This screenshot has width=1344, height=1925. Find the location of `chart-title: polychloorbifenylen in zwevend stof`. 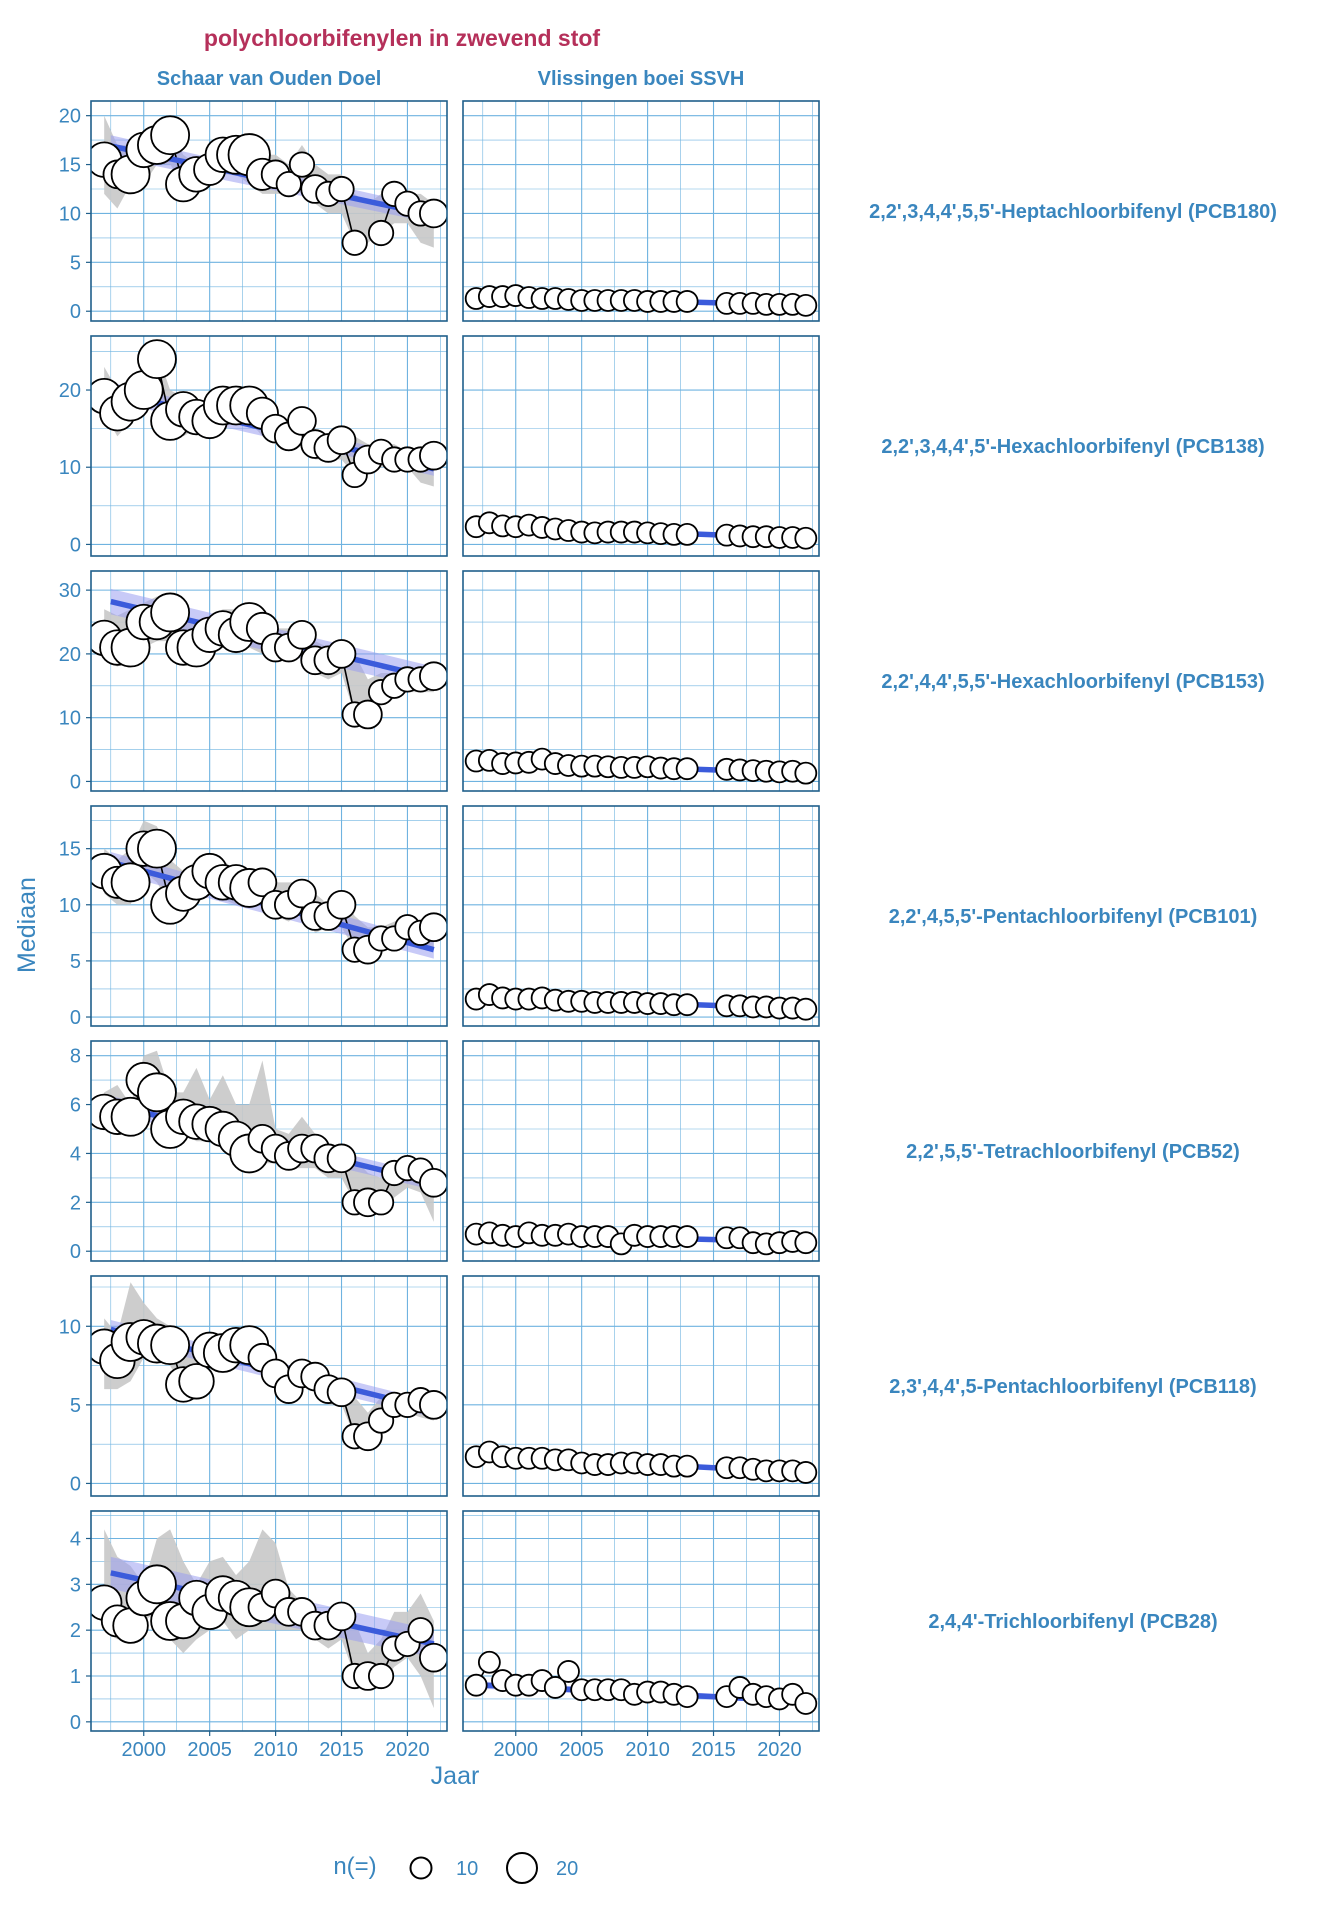

chart-title: polychloorbifenylen in zwevend stof is located at coordinates (402, 38).